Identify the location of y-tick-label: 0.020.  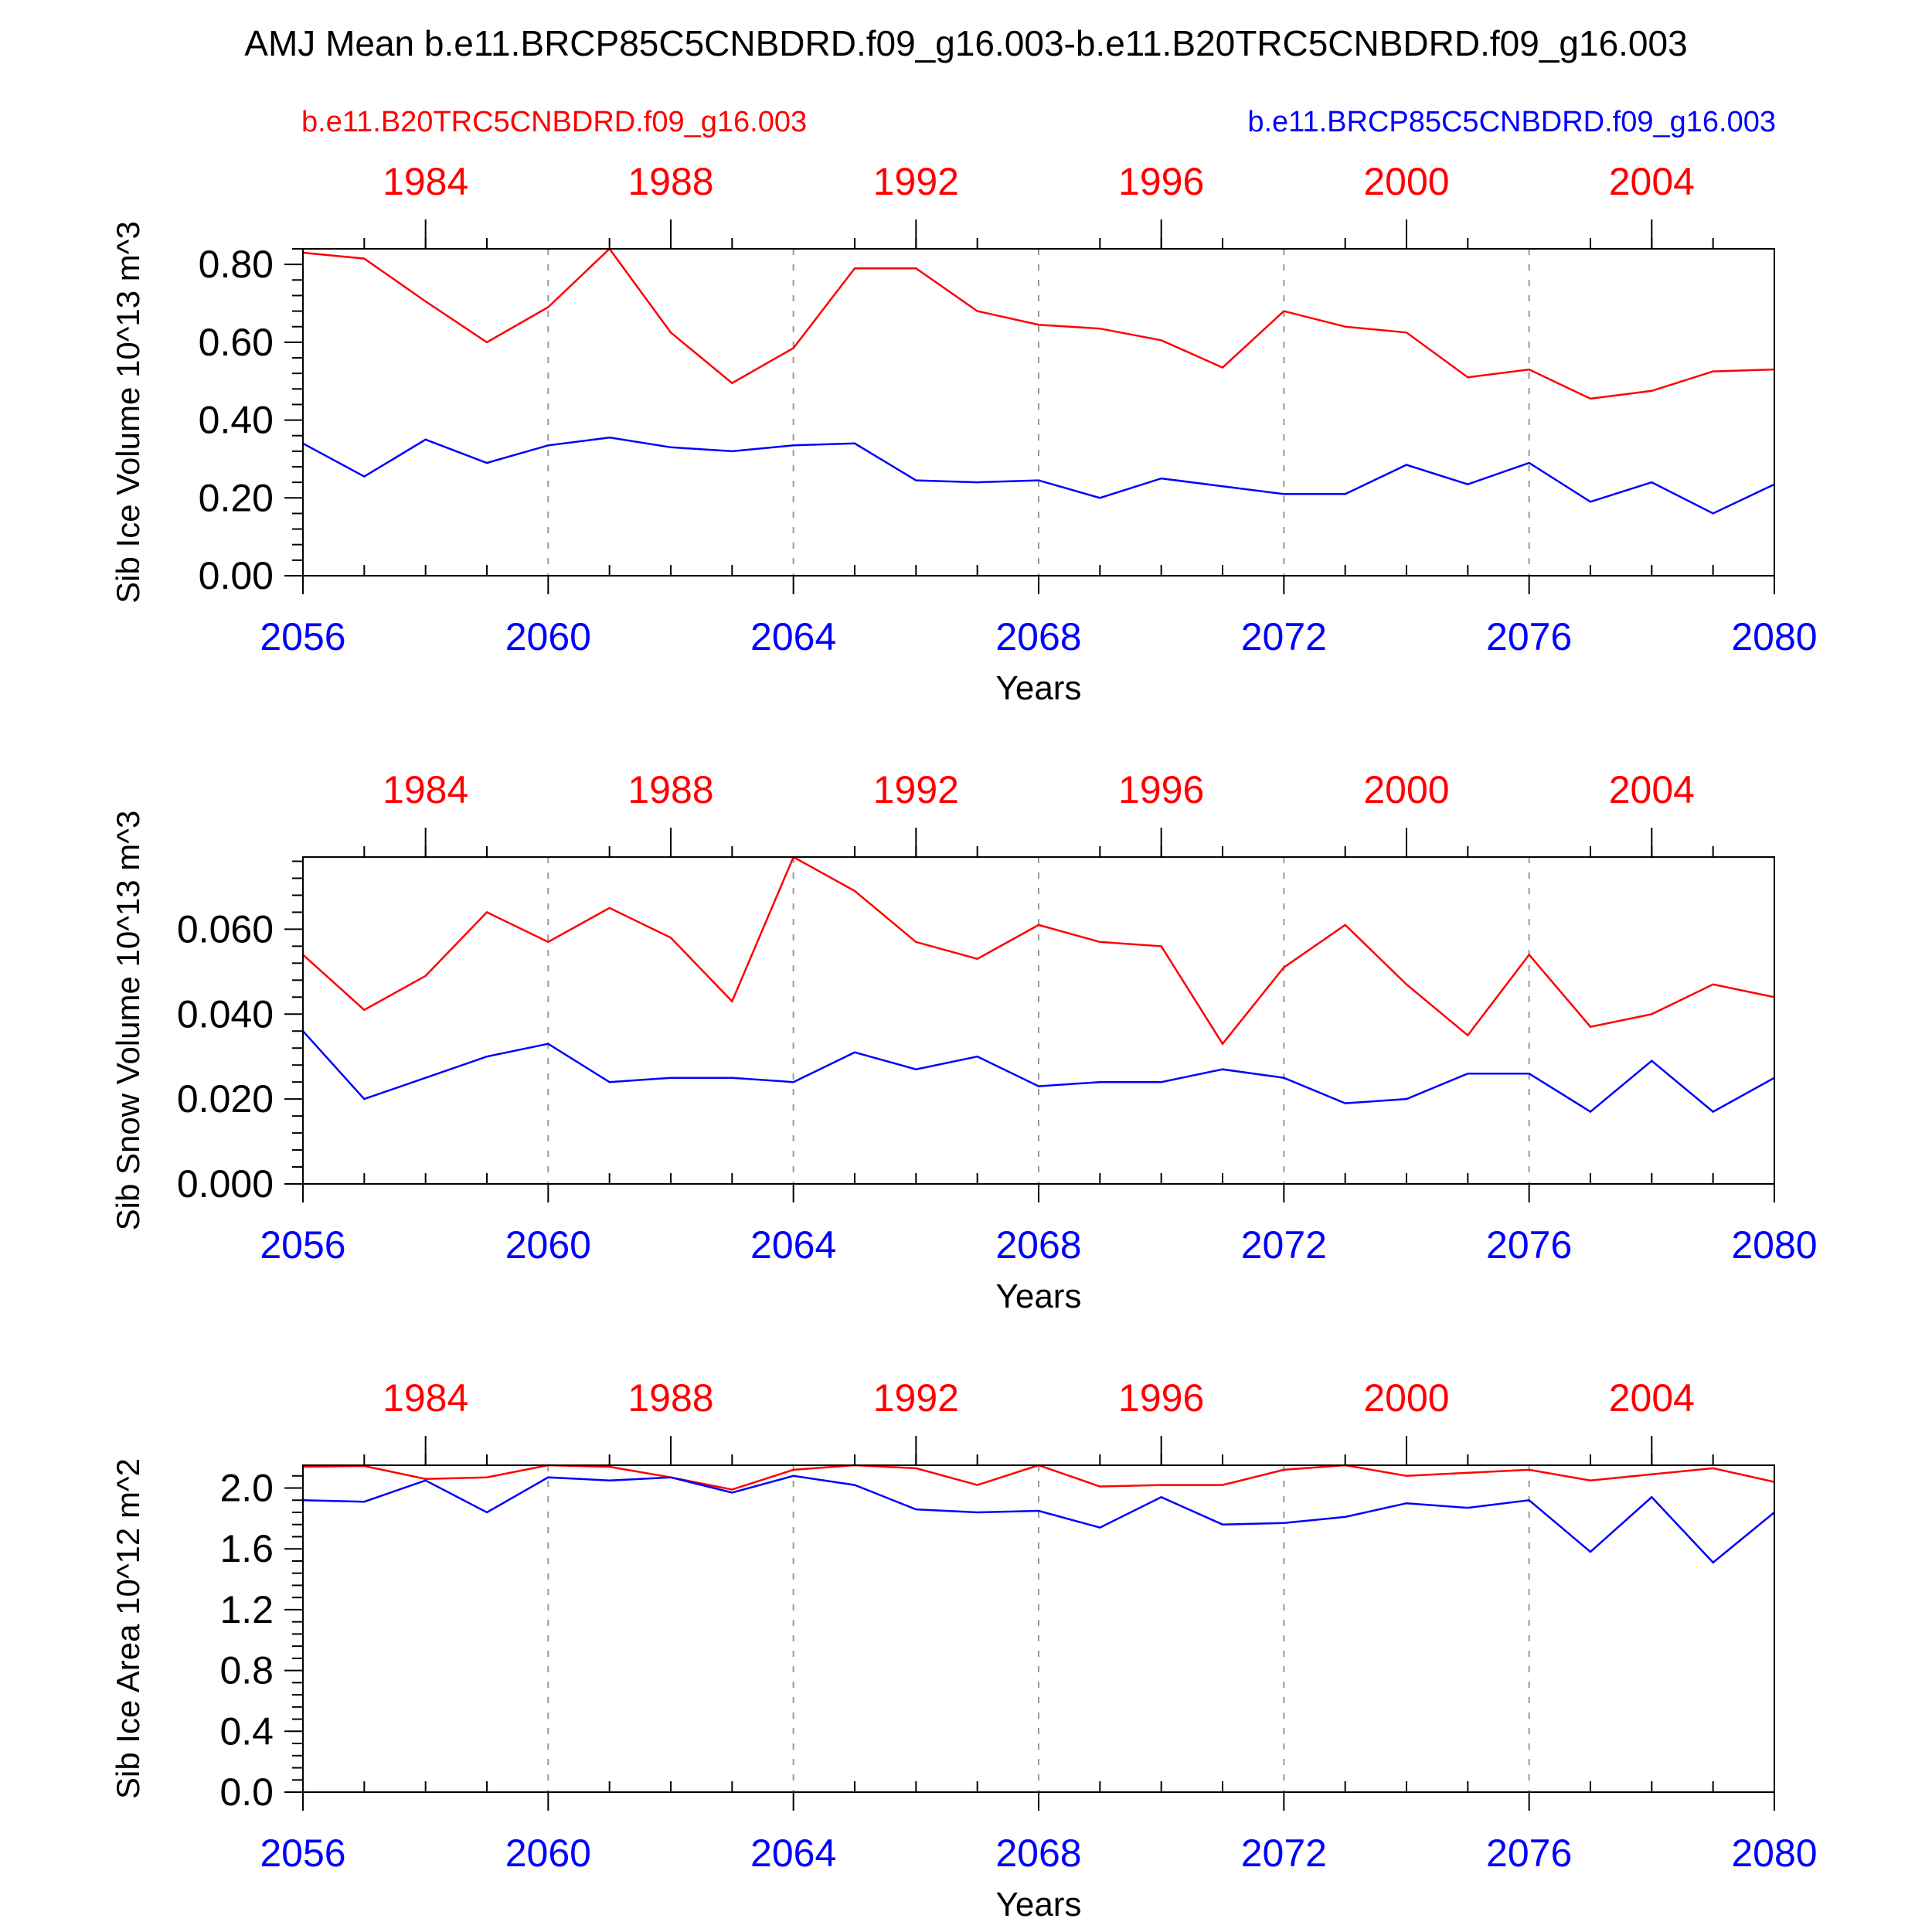
(225, 1099).